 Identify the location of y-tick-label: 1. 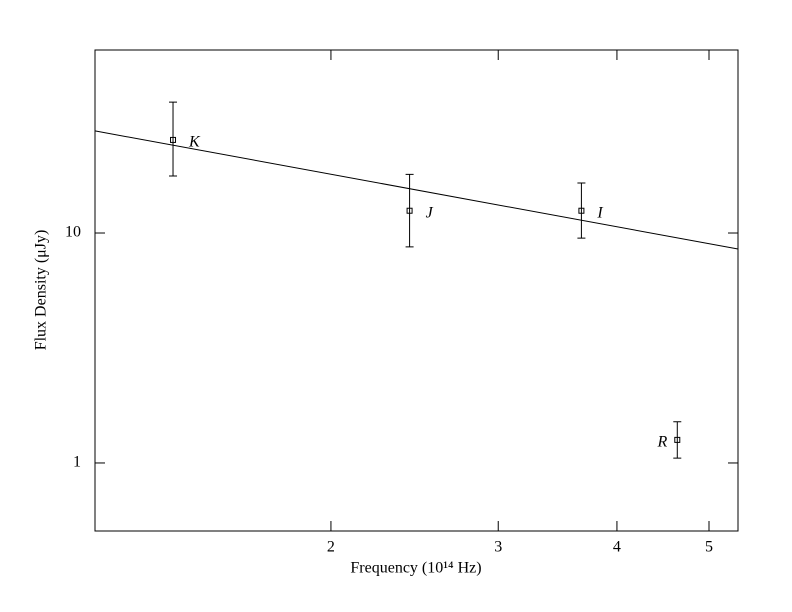
(77, 462).